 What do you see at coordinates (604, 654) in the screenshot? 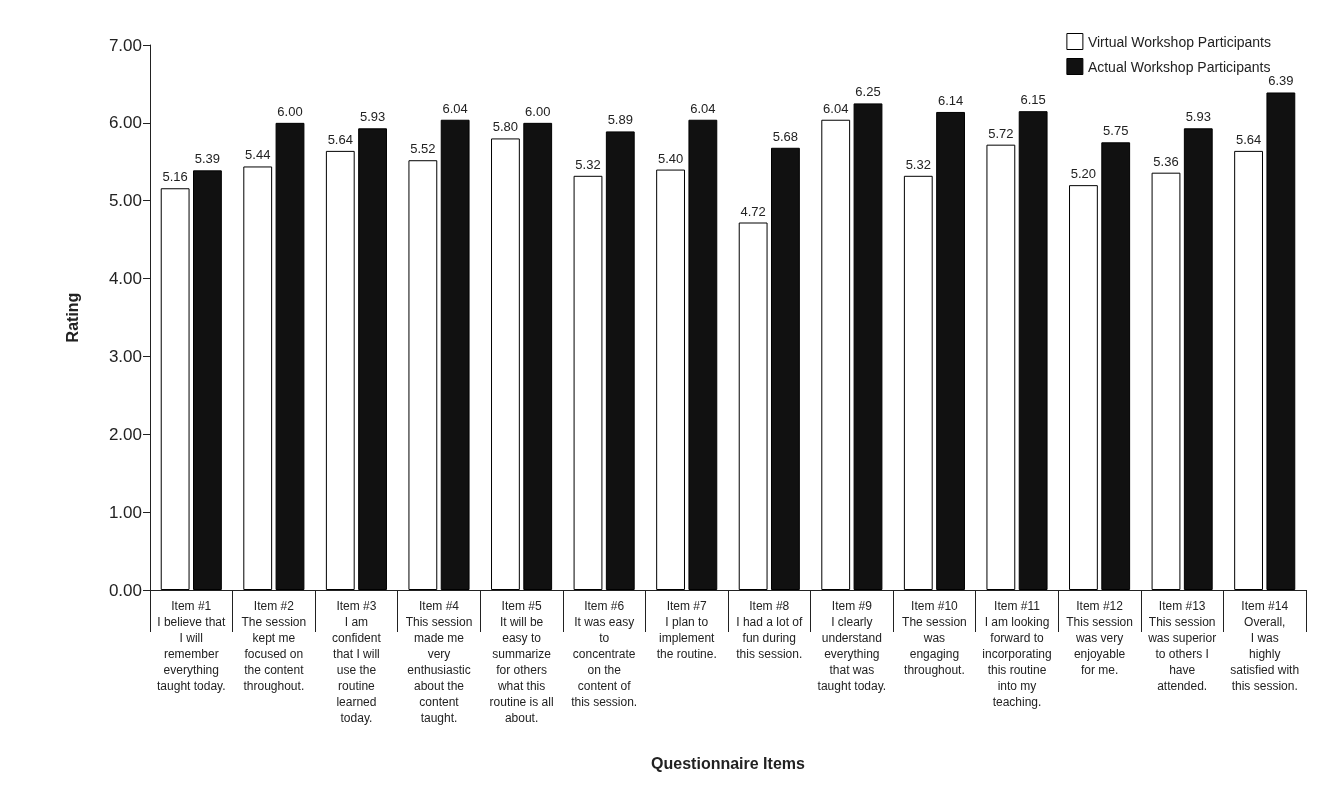
I see `x-tick-label: Item #6 It was easy to concentrate on the content of this session.` at bounding box center [604, 654].